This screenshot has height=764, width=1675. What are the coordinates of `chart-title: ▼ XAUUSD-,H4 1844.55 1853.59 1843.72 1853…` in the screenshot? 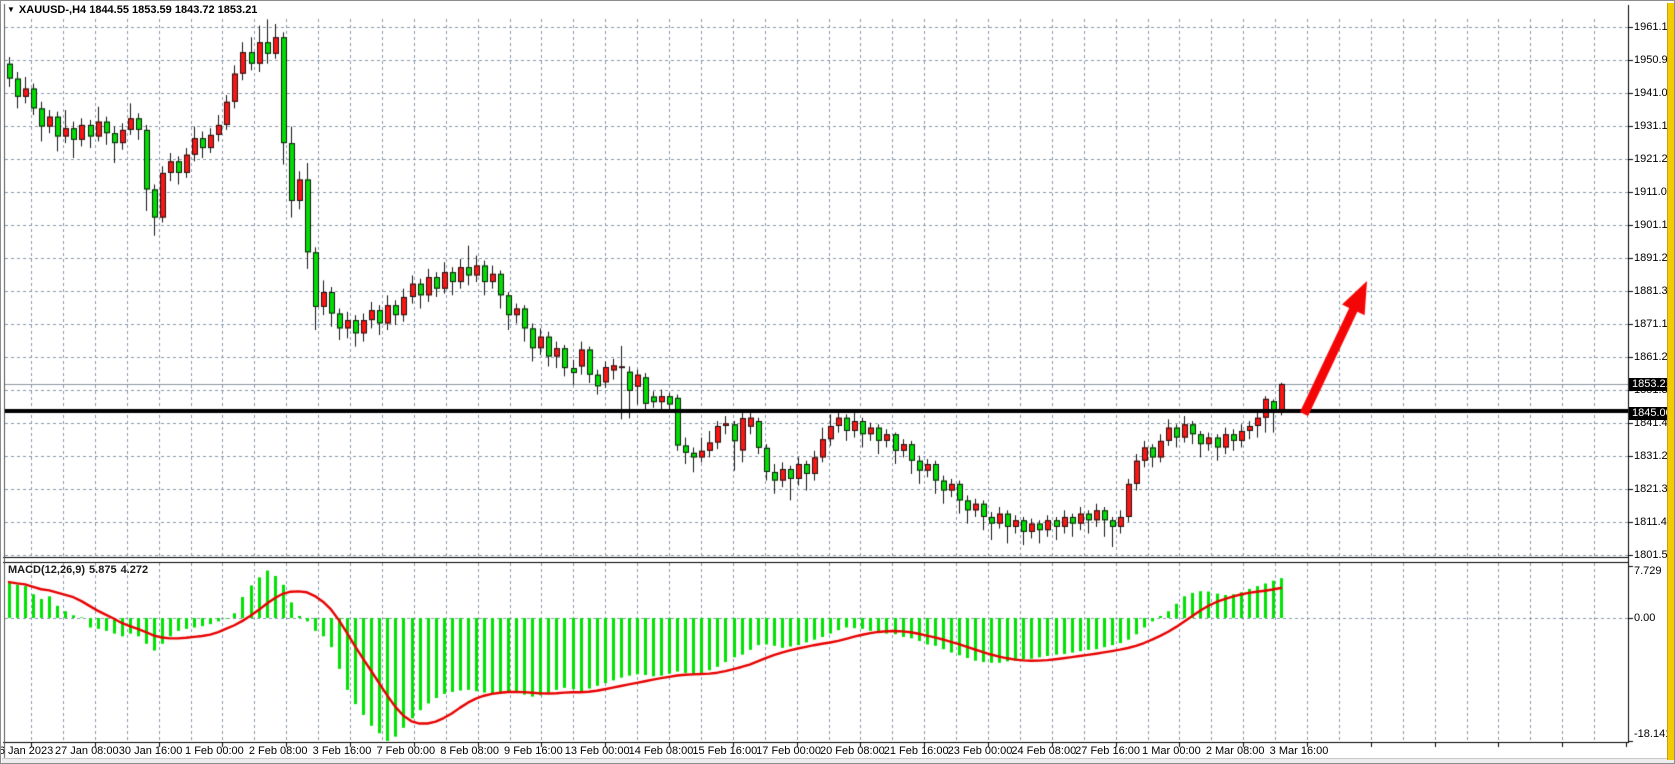 It's located at (132, 10).